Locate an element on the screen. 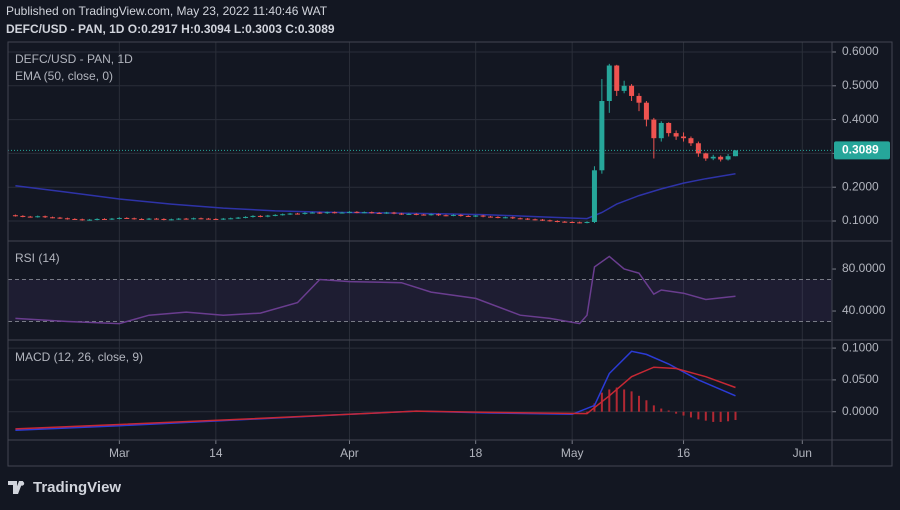 Image resolution: width=900 pixels, height=510 pixels. rsi-band is located at coordinates (420, 300).